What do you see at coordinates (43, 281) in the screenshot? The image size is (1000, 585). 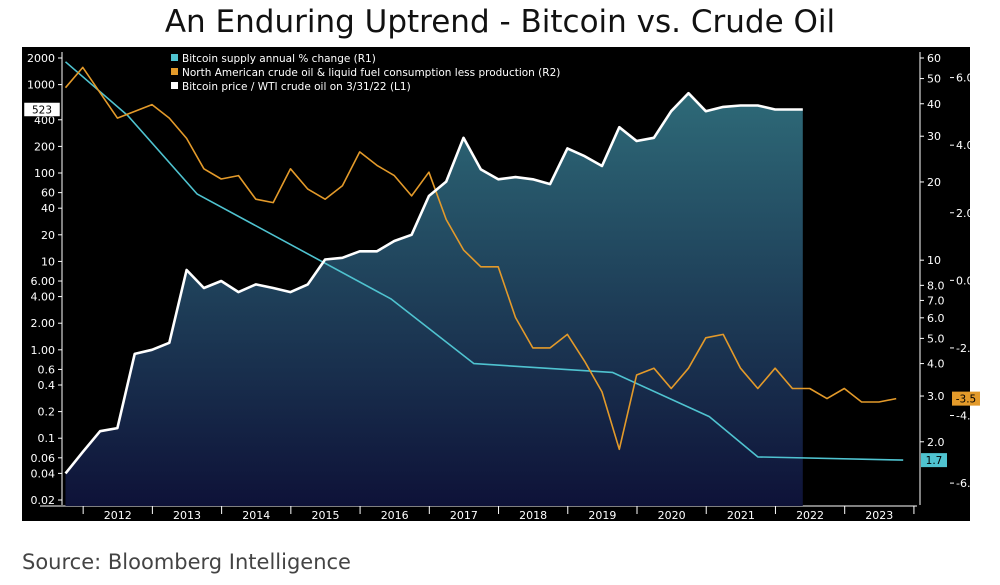 I see `left-tick-label: 6.00` at bounding box center [43, 281].